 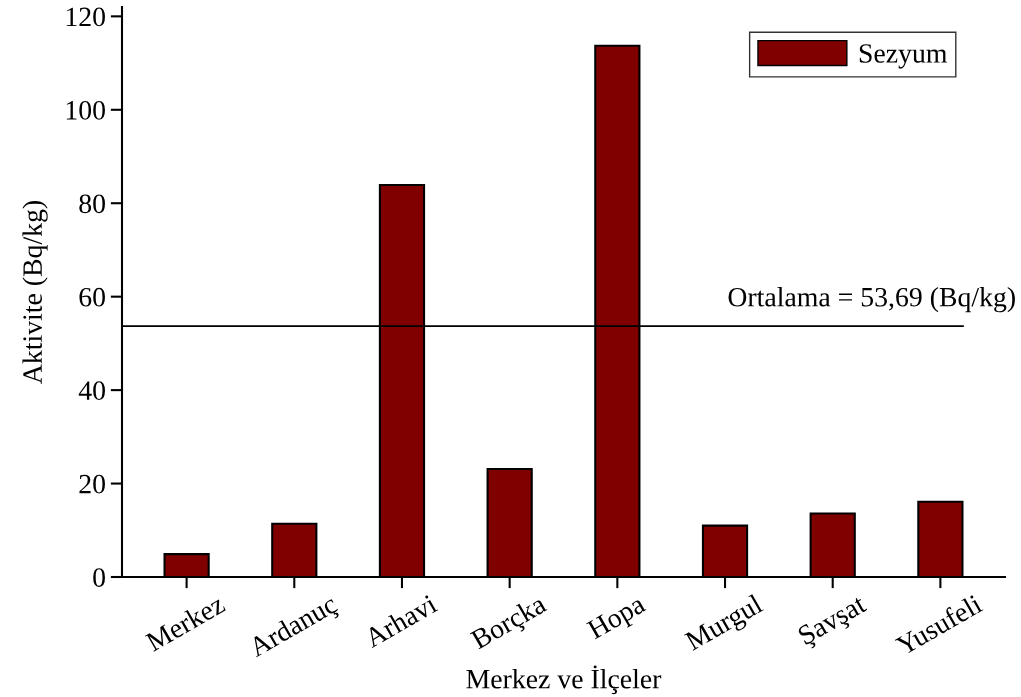 I want to click on x-tick-label: Hopa, so click(x=618, y=619).